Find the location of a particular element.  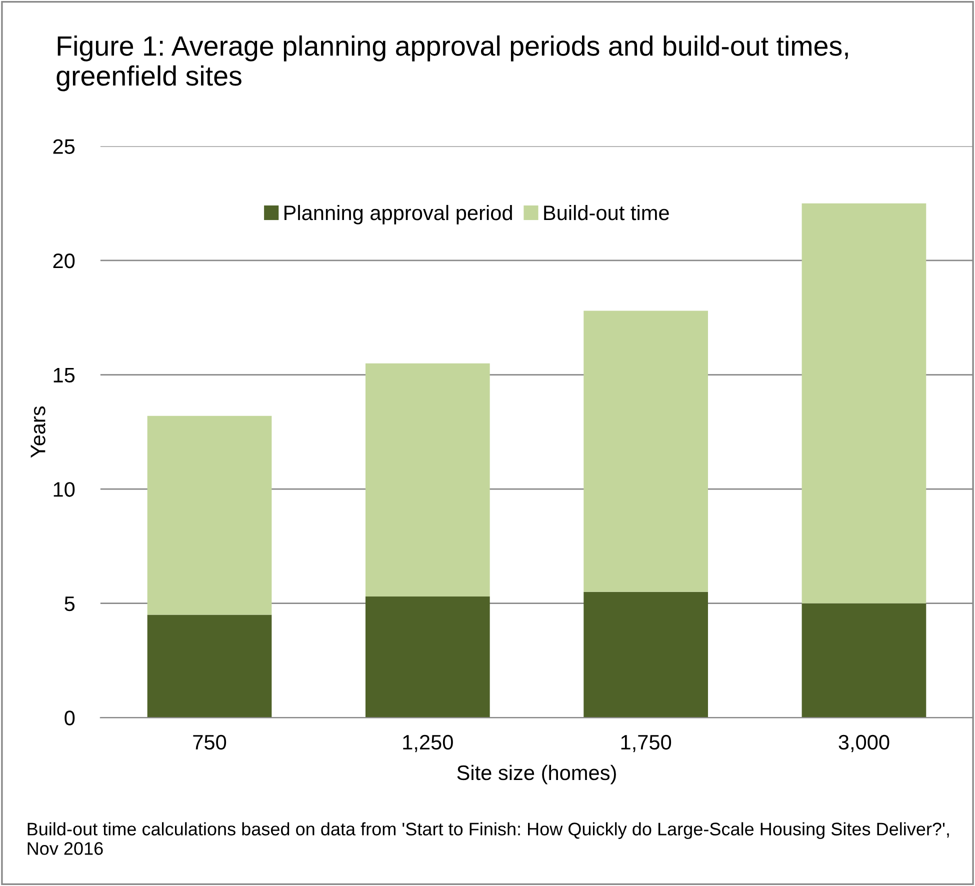

y-tick-label: 20 is located at coordinates (64, 260).